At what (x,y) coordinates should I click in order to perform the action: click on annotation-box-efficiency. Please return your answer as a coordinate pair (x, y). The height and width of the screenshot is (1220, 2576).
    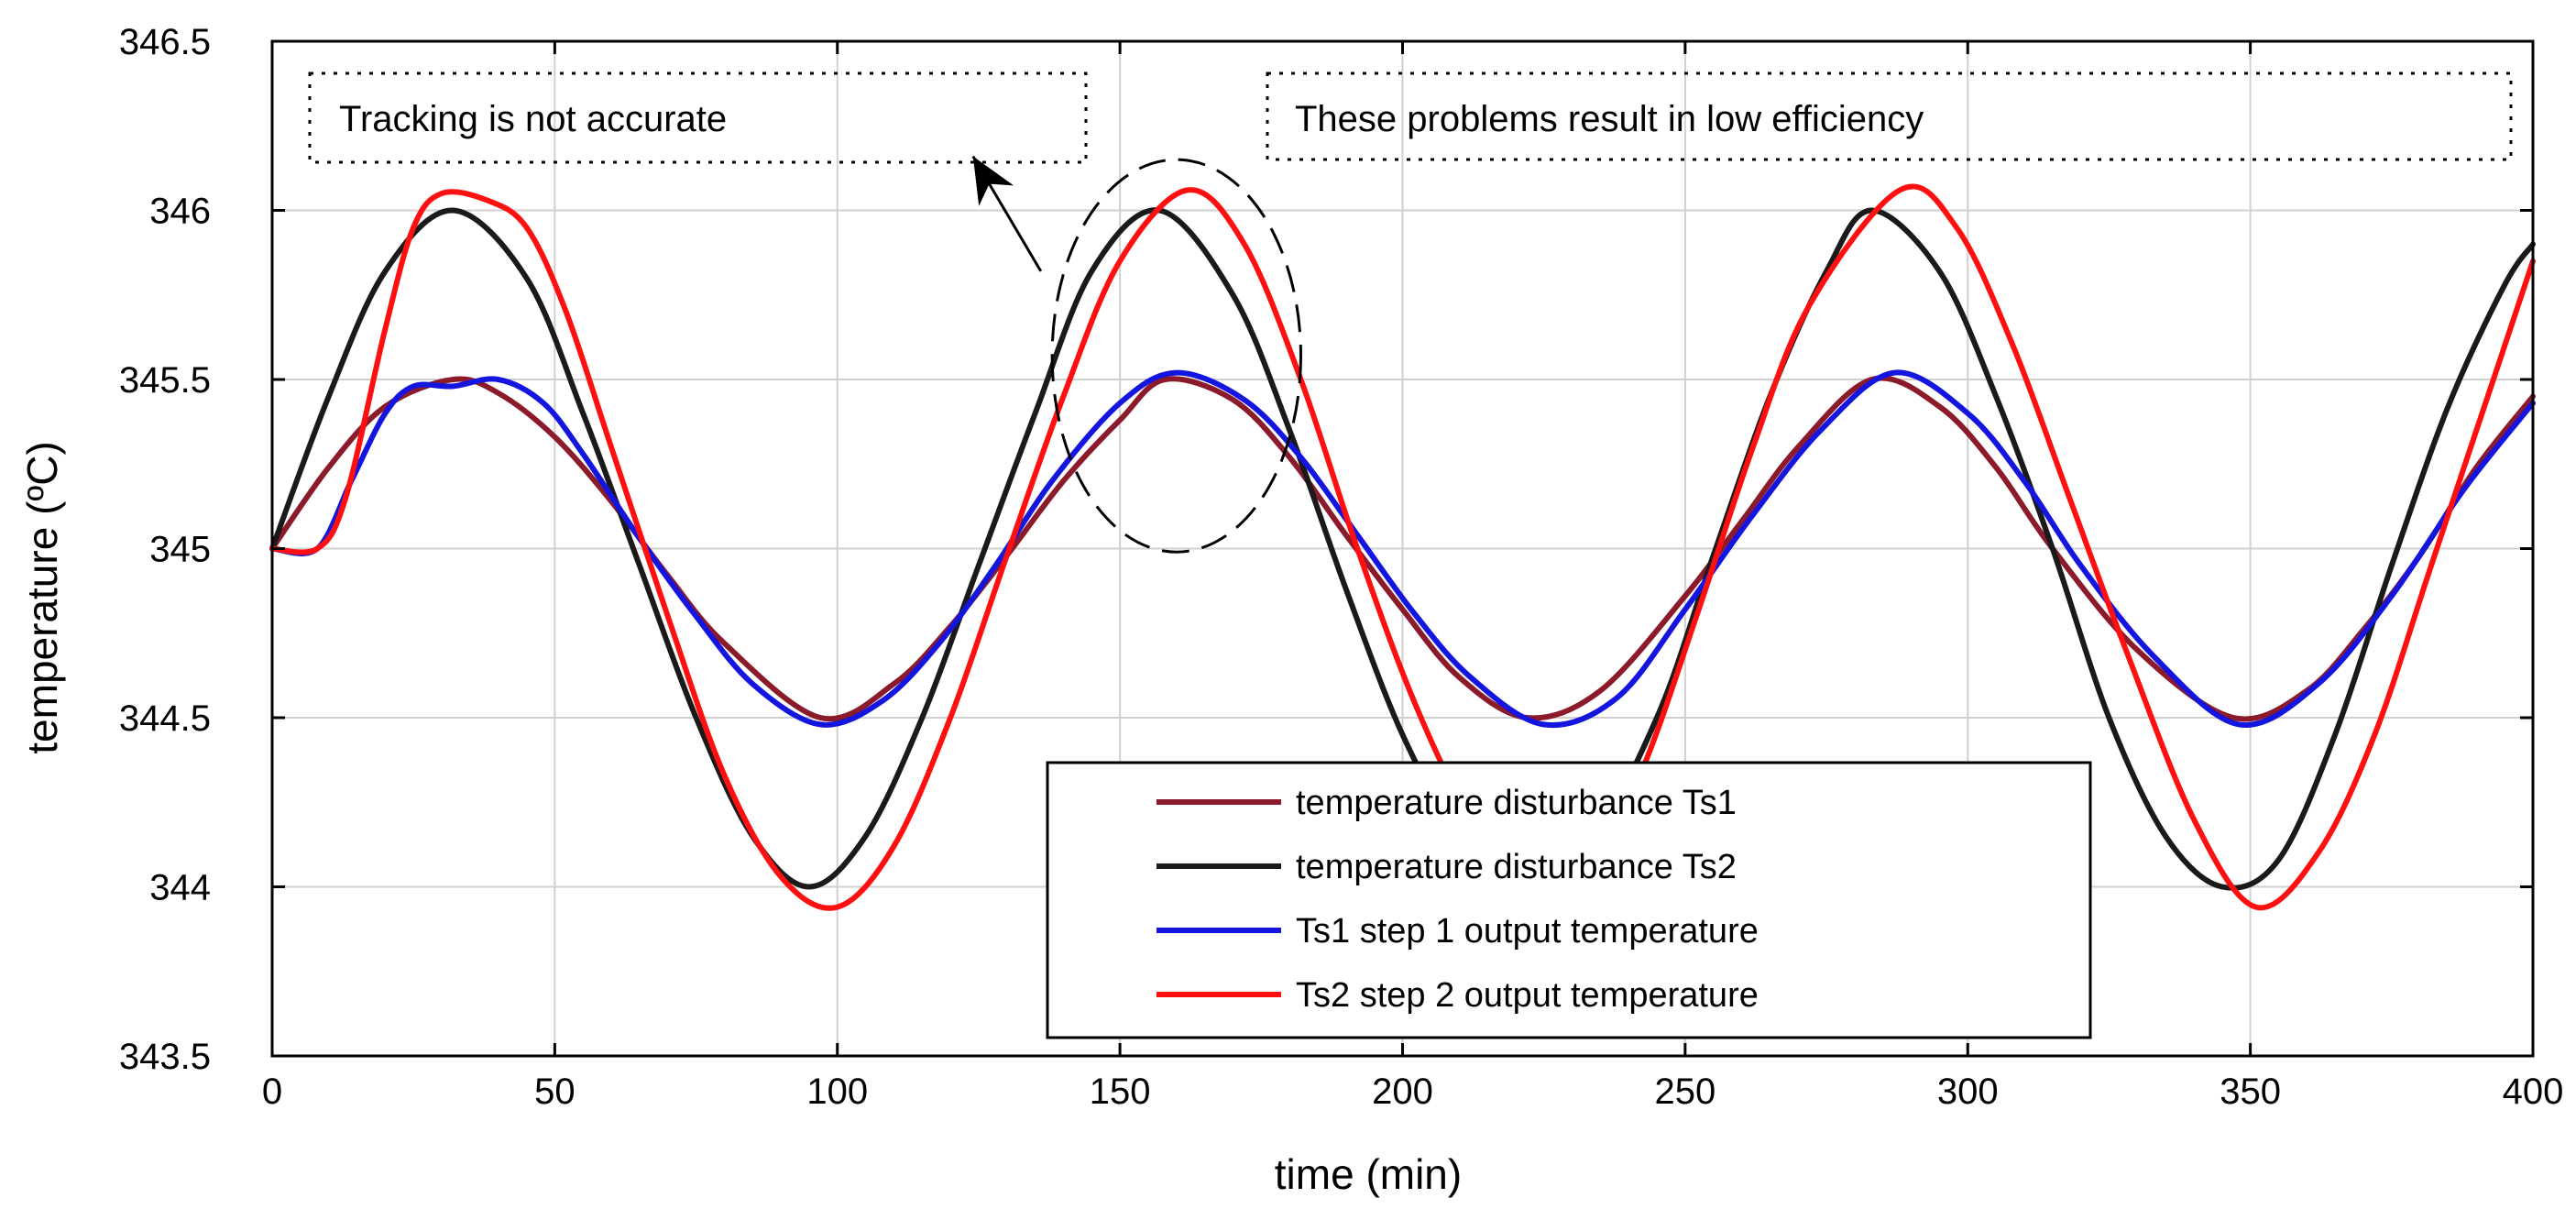
    Looking at the image, I should click on (1889, 116).